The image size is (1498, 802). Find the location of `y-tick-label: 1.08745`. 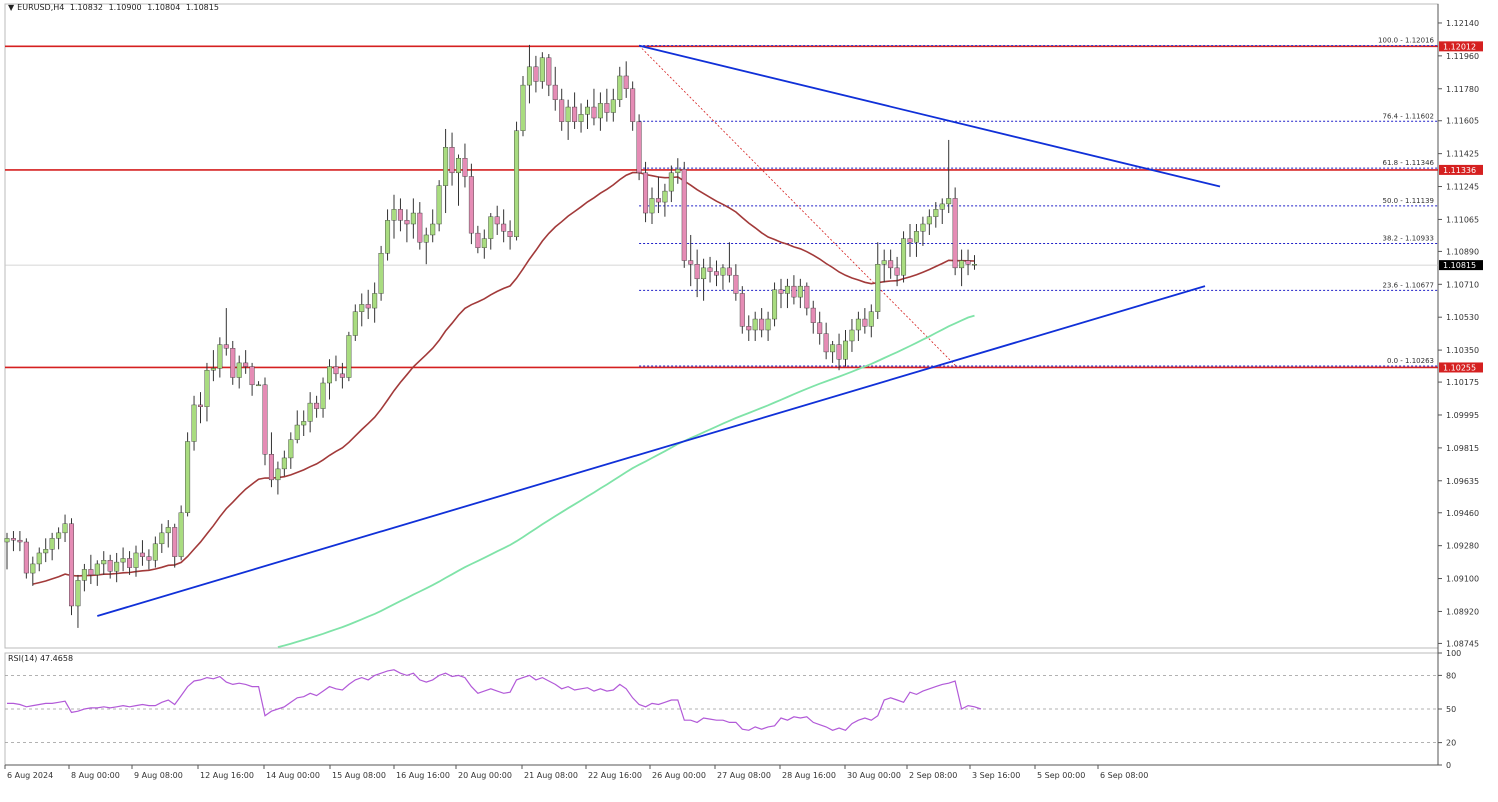

y-tick-label: 1.08745 is located at coordinates (1462, 643).